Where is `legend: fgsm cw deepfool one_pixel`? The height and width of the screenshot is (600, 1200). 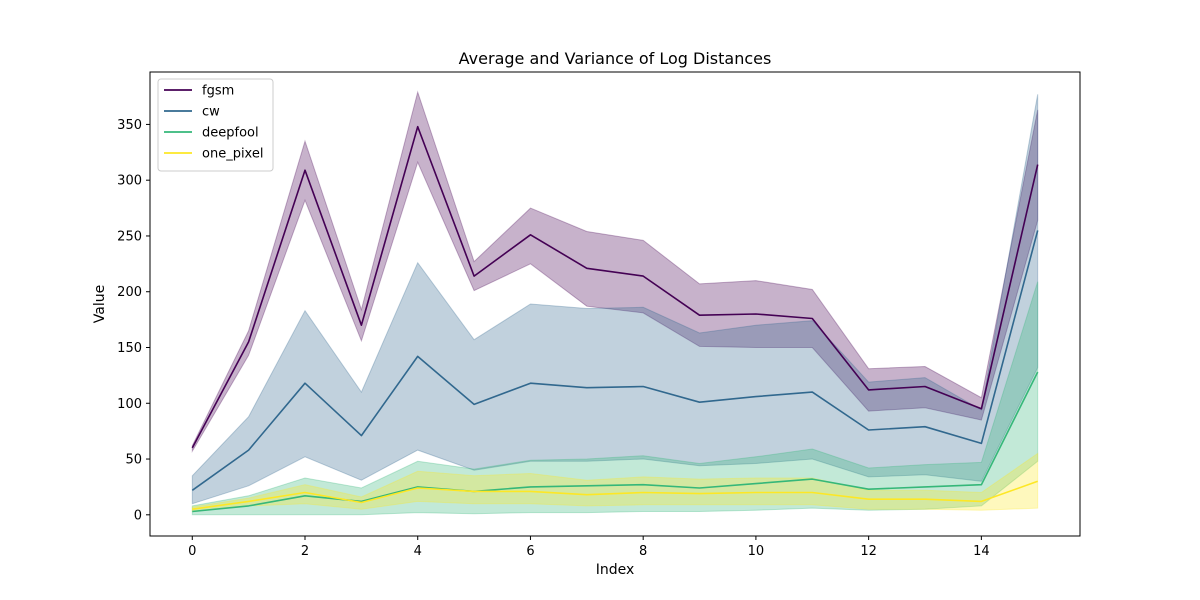 legend: fgsm cw deepfool one_pixel is located at coordinates (215, 125).